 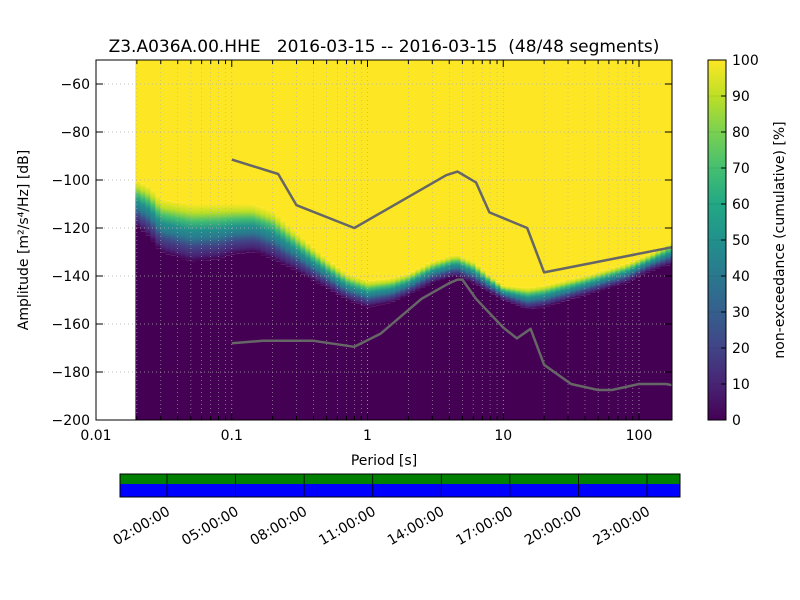 I want to click on y-tick-label: −100, so click(x=71, y=181).